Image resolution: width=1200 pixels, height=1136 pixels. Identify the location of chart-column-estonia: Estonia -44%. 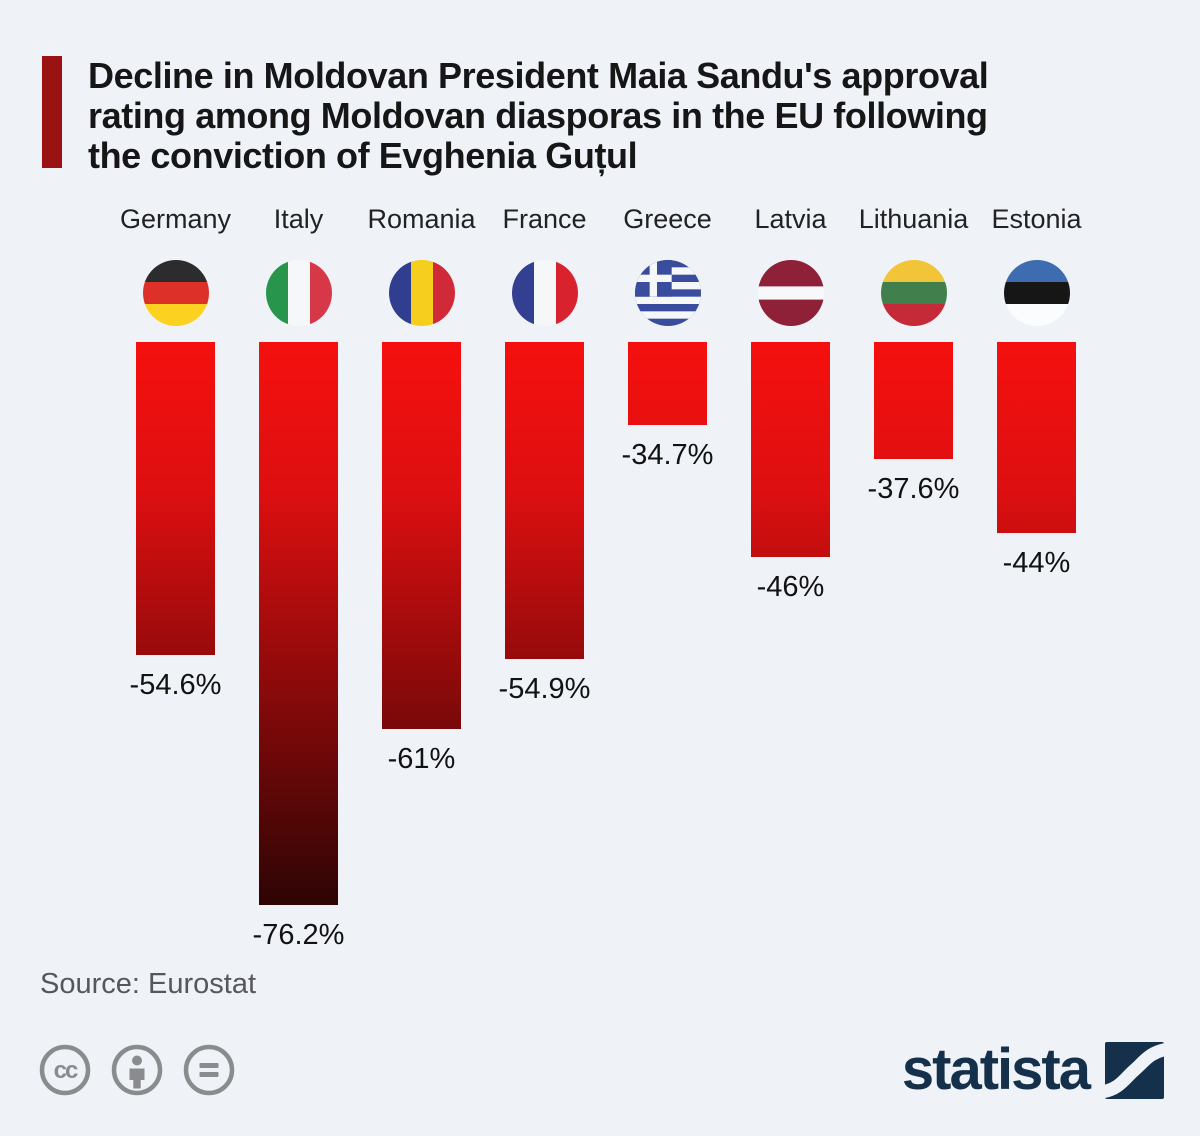
(1036, 576).